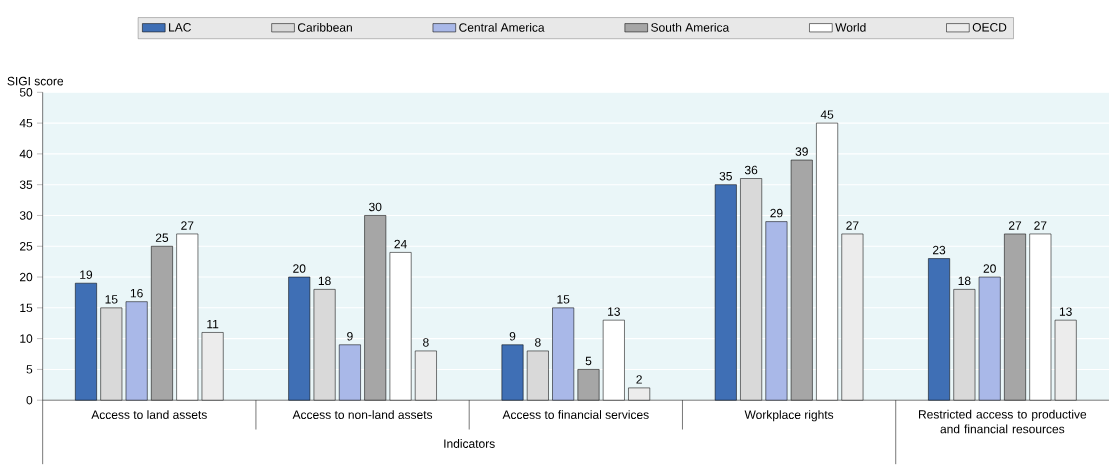 This screenshot has height=467, width=1113. Describe the element at coordinates (26, 308) in the screenshot. I see `y-tick-label: 15` at that location.